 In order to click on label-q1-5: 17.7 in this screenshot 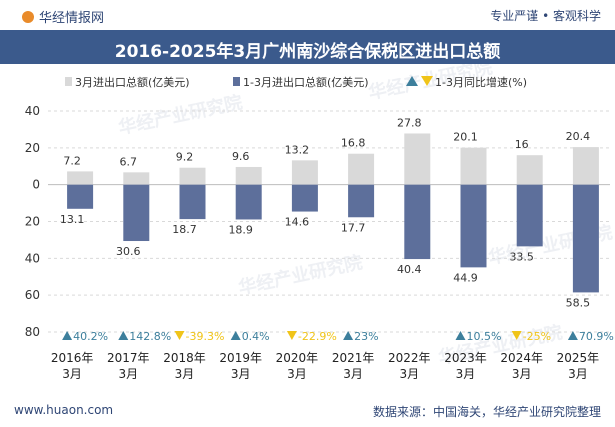, I will do `click(353, 227)`.